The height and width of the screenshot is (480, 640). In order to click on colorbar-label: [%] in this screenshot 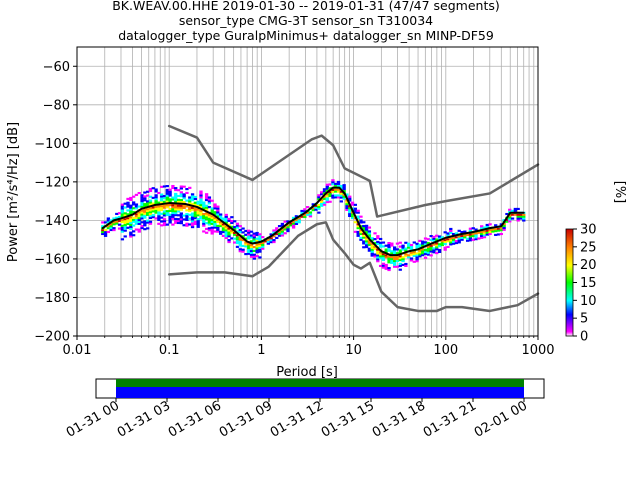, I will do `click(619, 192)`.